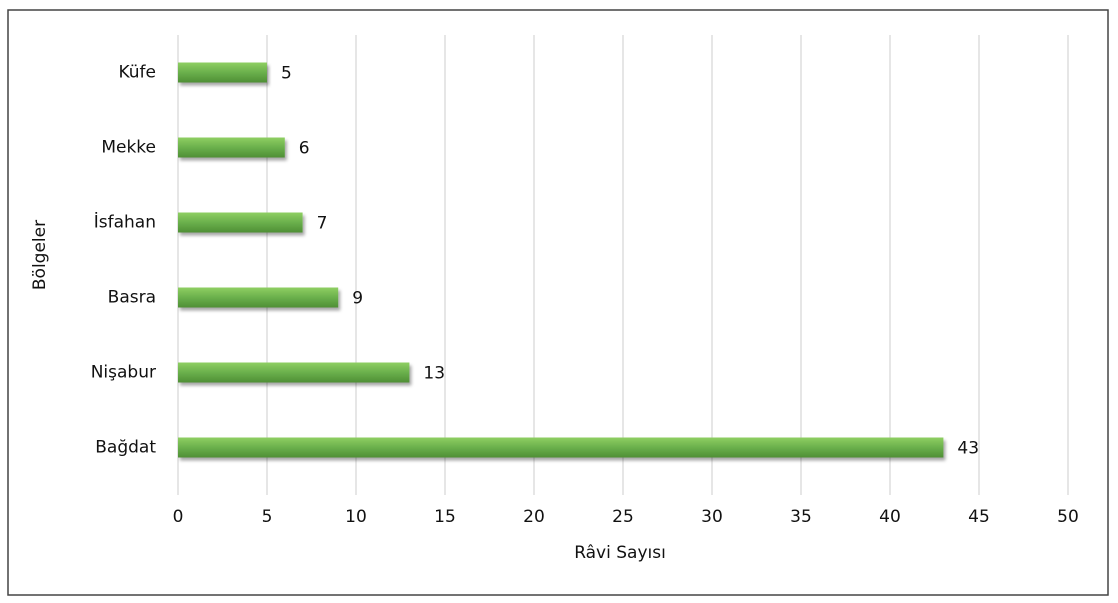  Describe the element at coordinates (1068, 517) in the screenshot. I see `x-tick-label: 50` at that location.